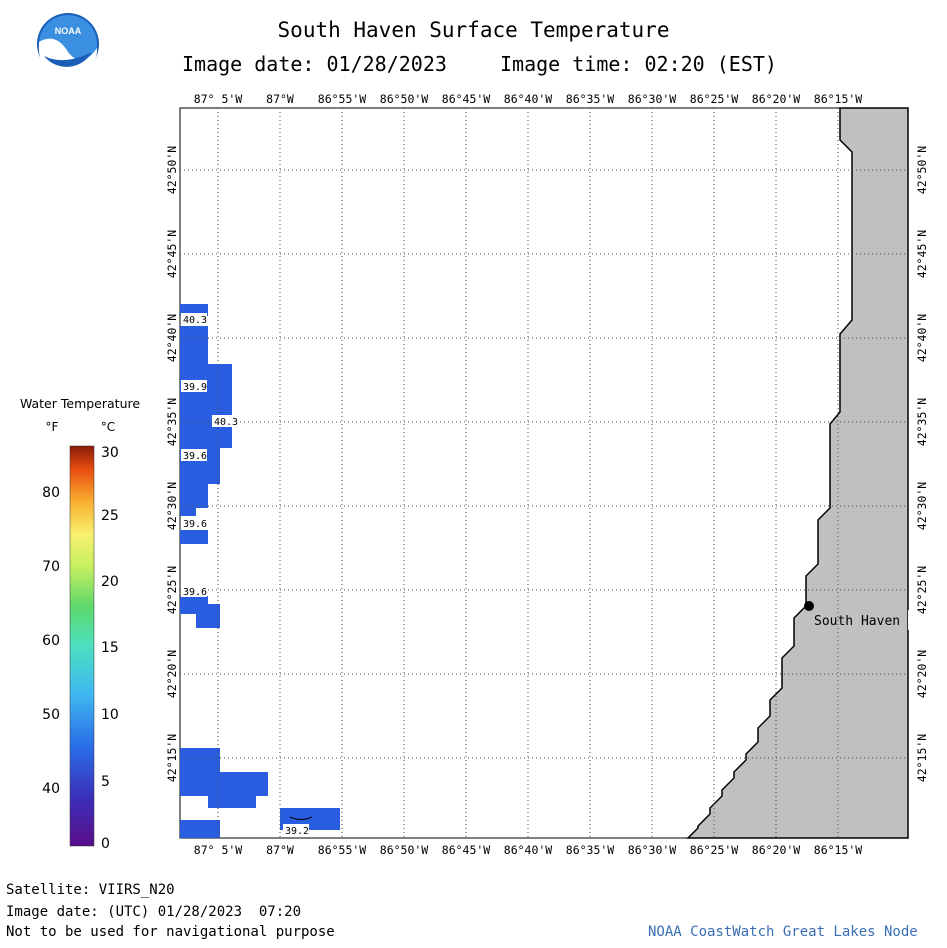 The image size is (947, 948). I want to click on image-date-local: Image date: 01/28/2023, so click(314, 64).